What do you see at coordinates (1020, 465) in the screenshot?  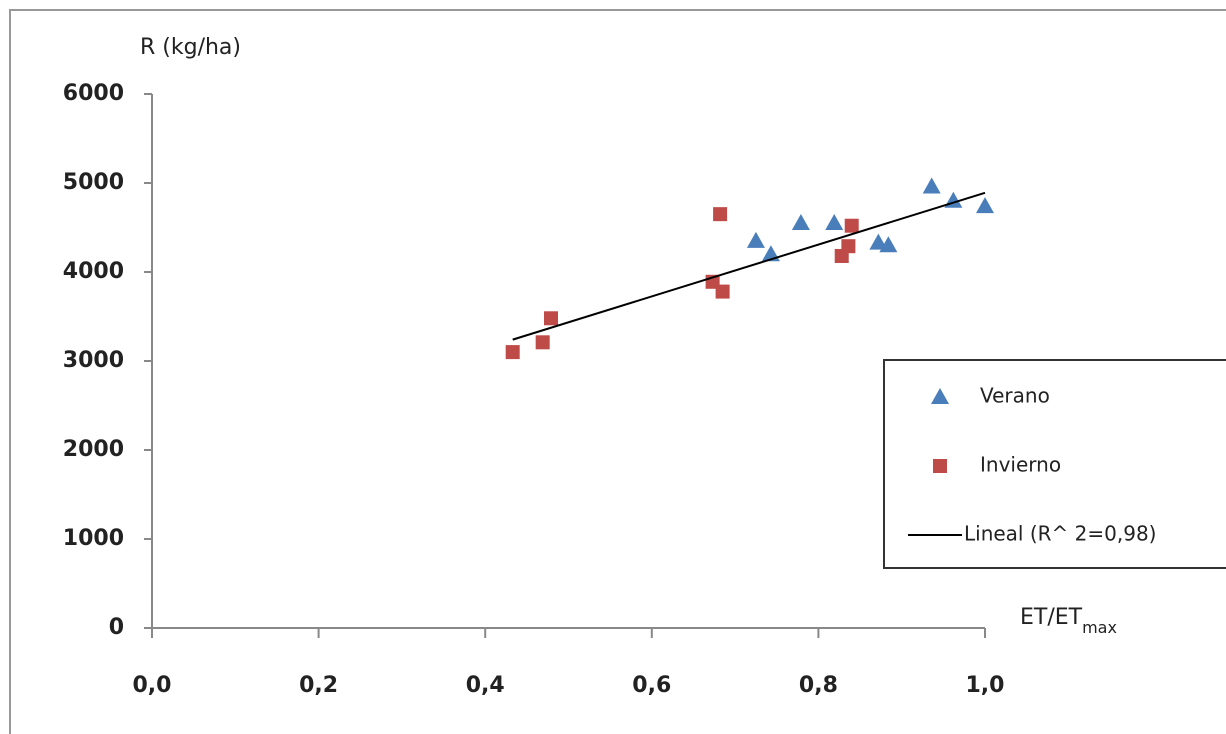 I see `legend-label: Invierno` at bounding box center [1020, 465].